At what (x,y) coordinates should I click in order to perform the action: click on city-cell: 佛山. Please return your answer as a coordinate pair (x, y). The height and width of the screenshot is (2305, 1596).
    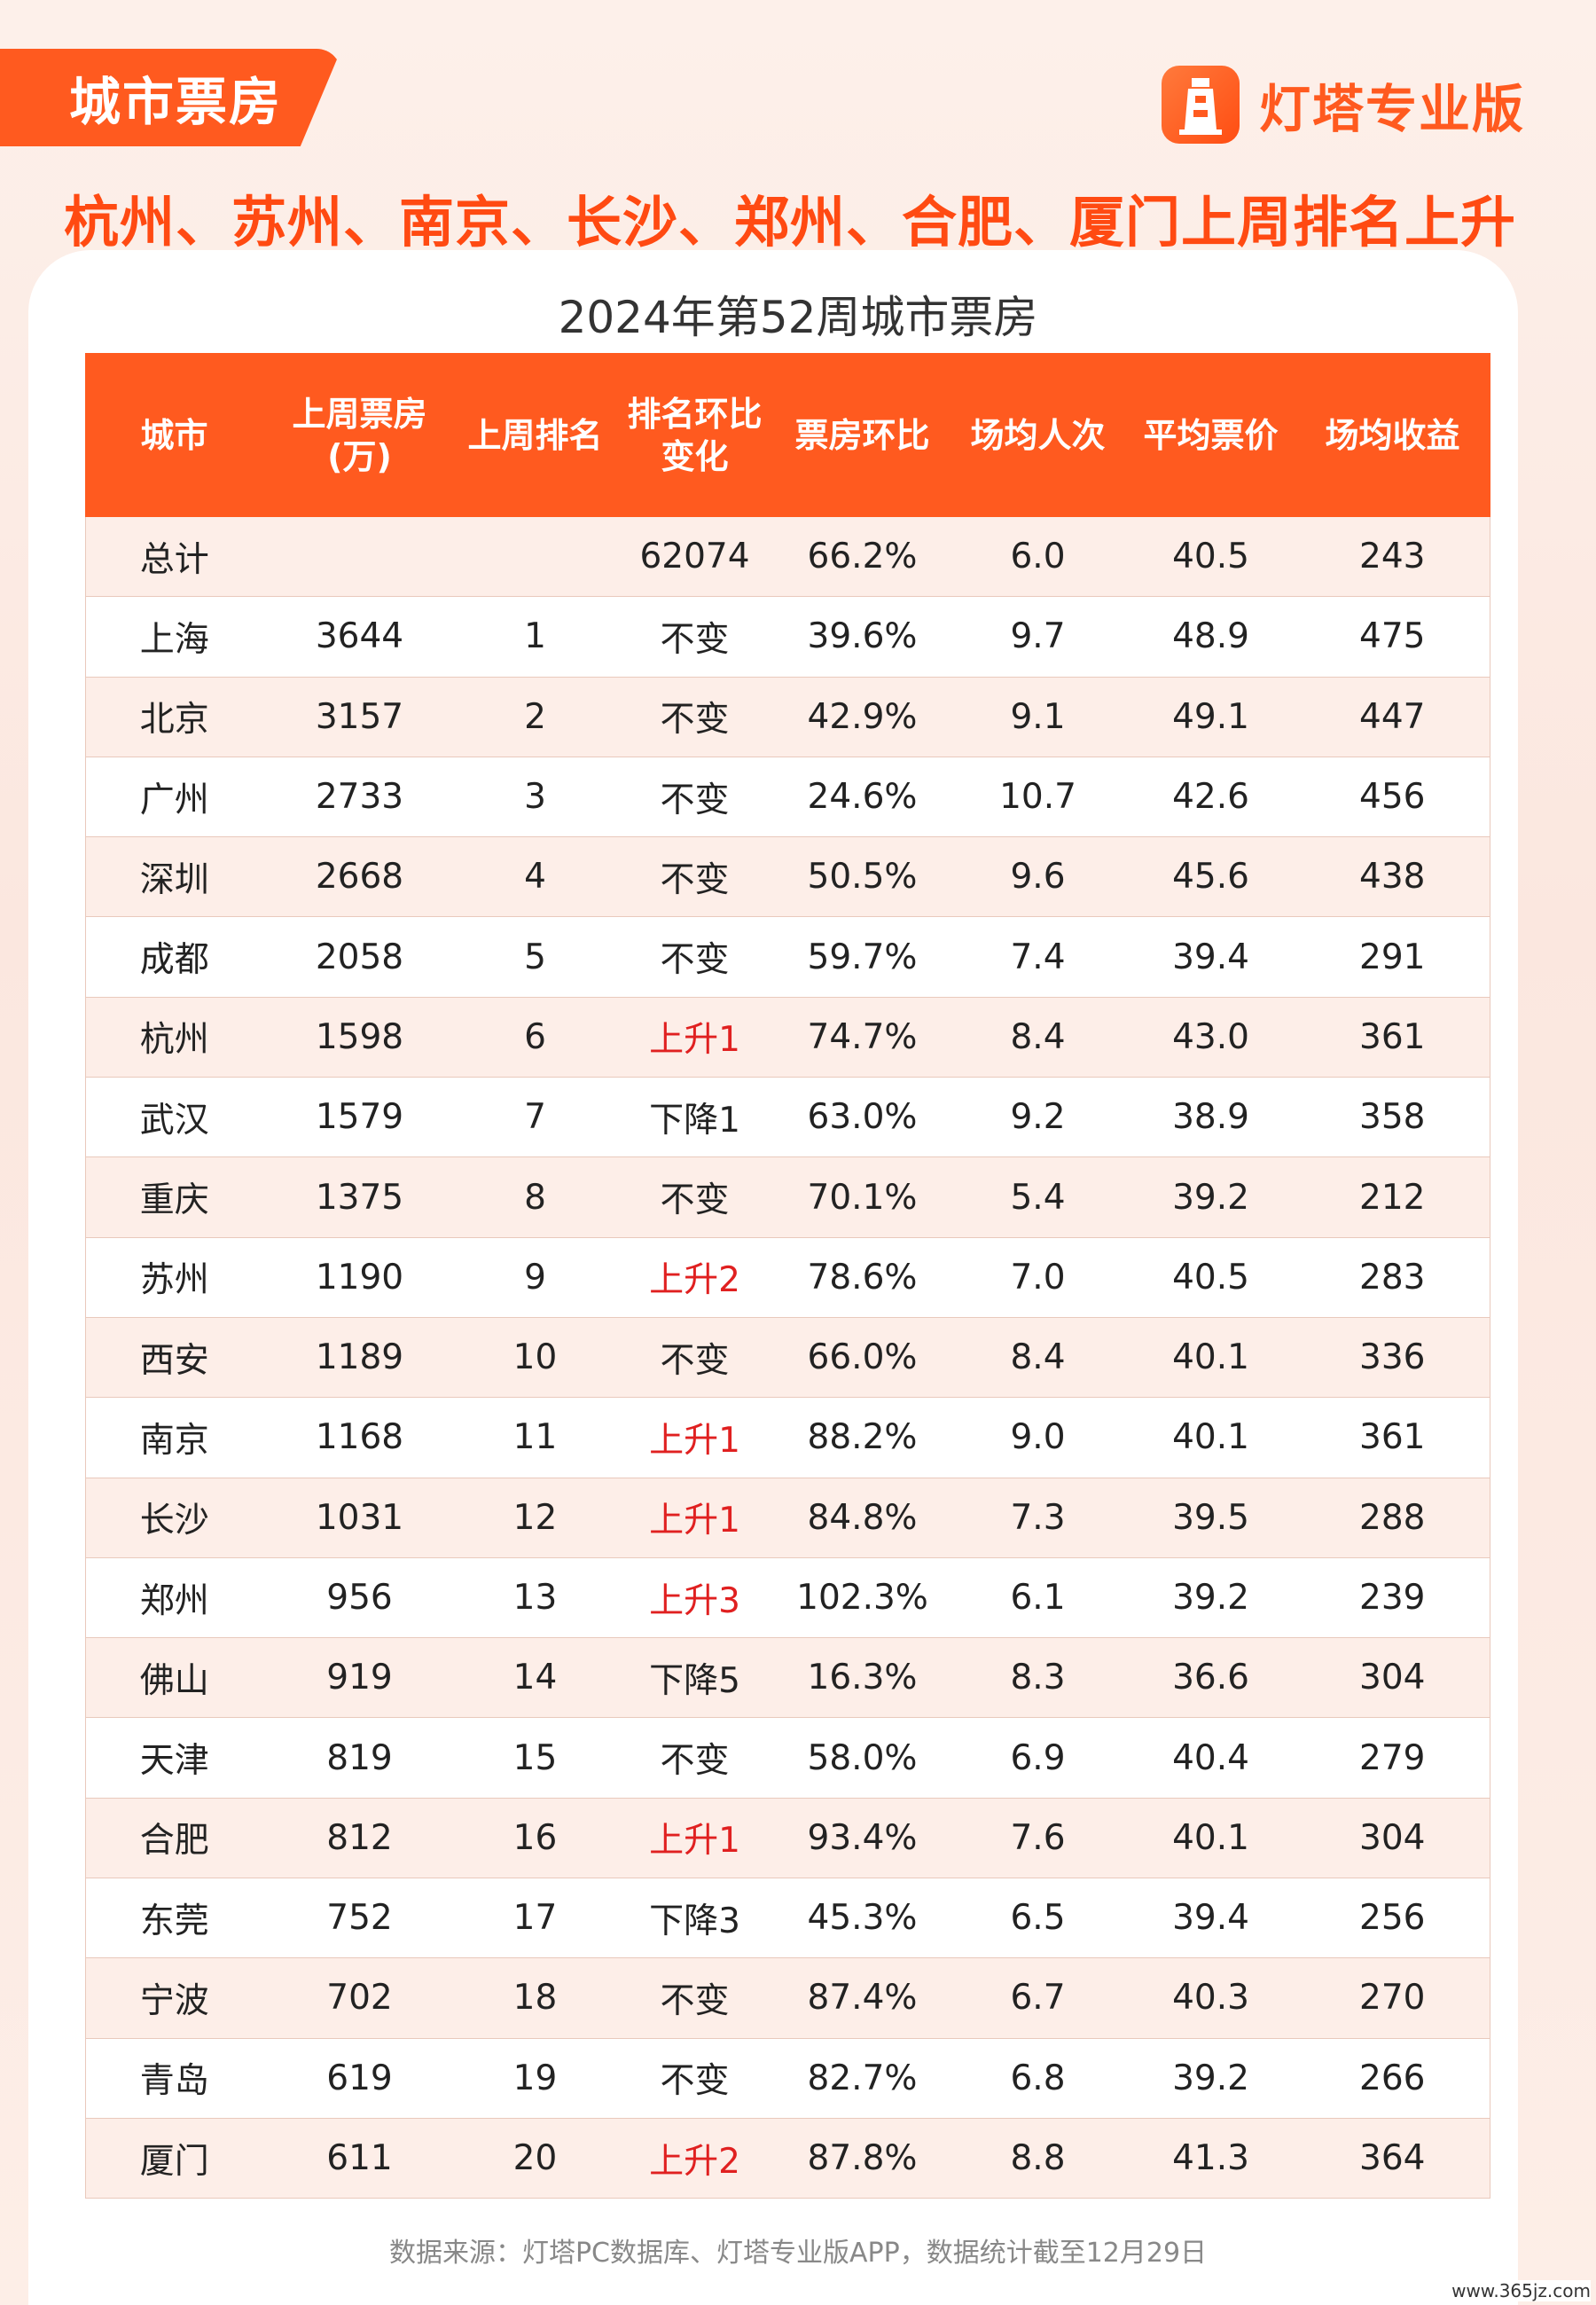
    Looking at the image, I should click on (174, 1678).